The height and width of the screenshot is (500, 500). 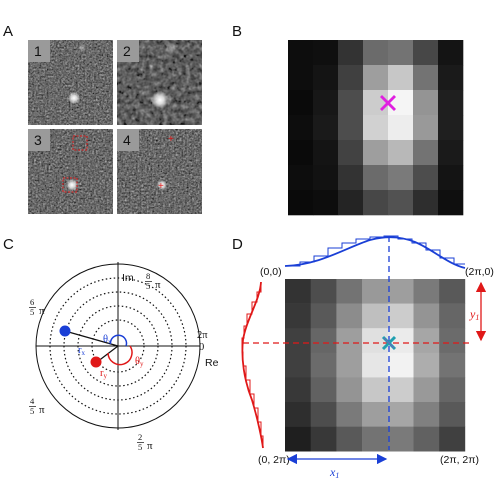 I want to click on panel-a-label: A, so click(x=8, y=31).